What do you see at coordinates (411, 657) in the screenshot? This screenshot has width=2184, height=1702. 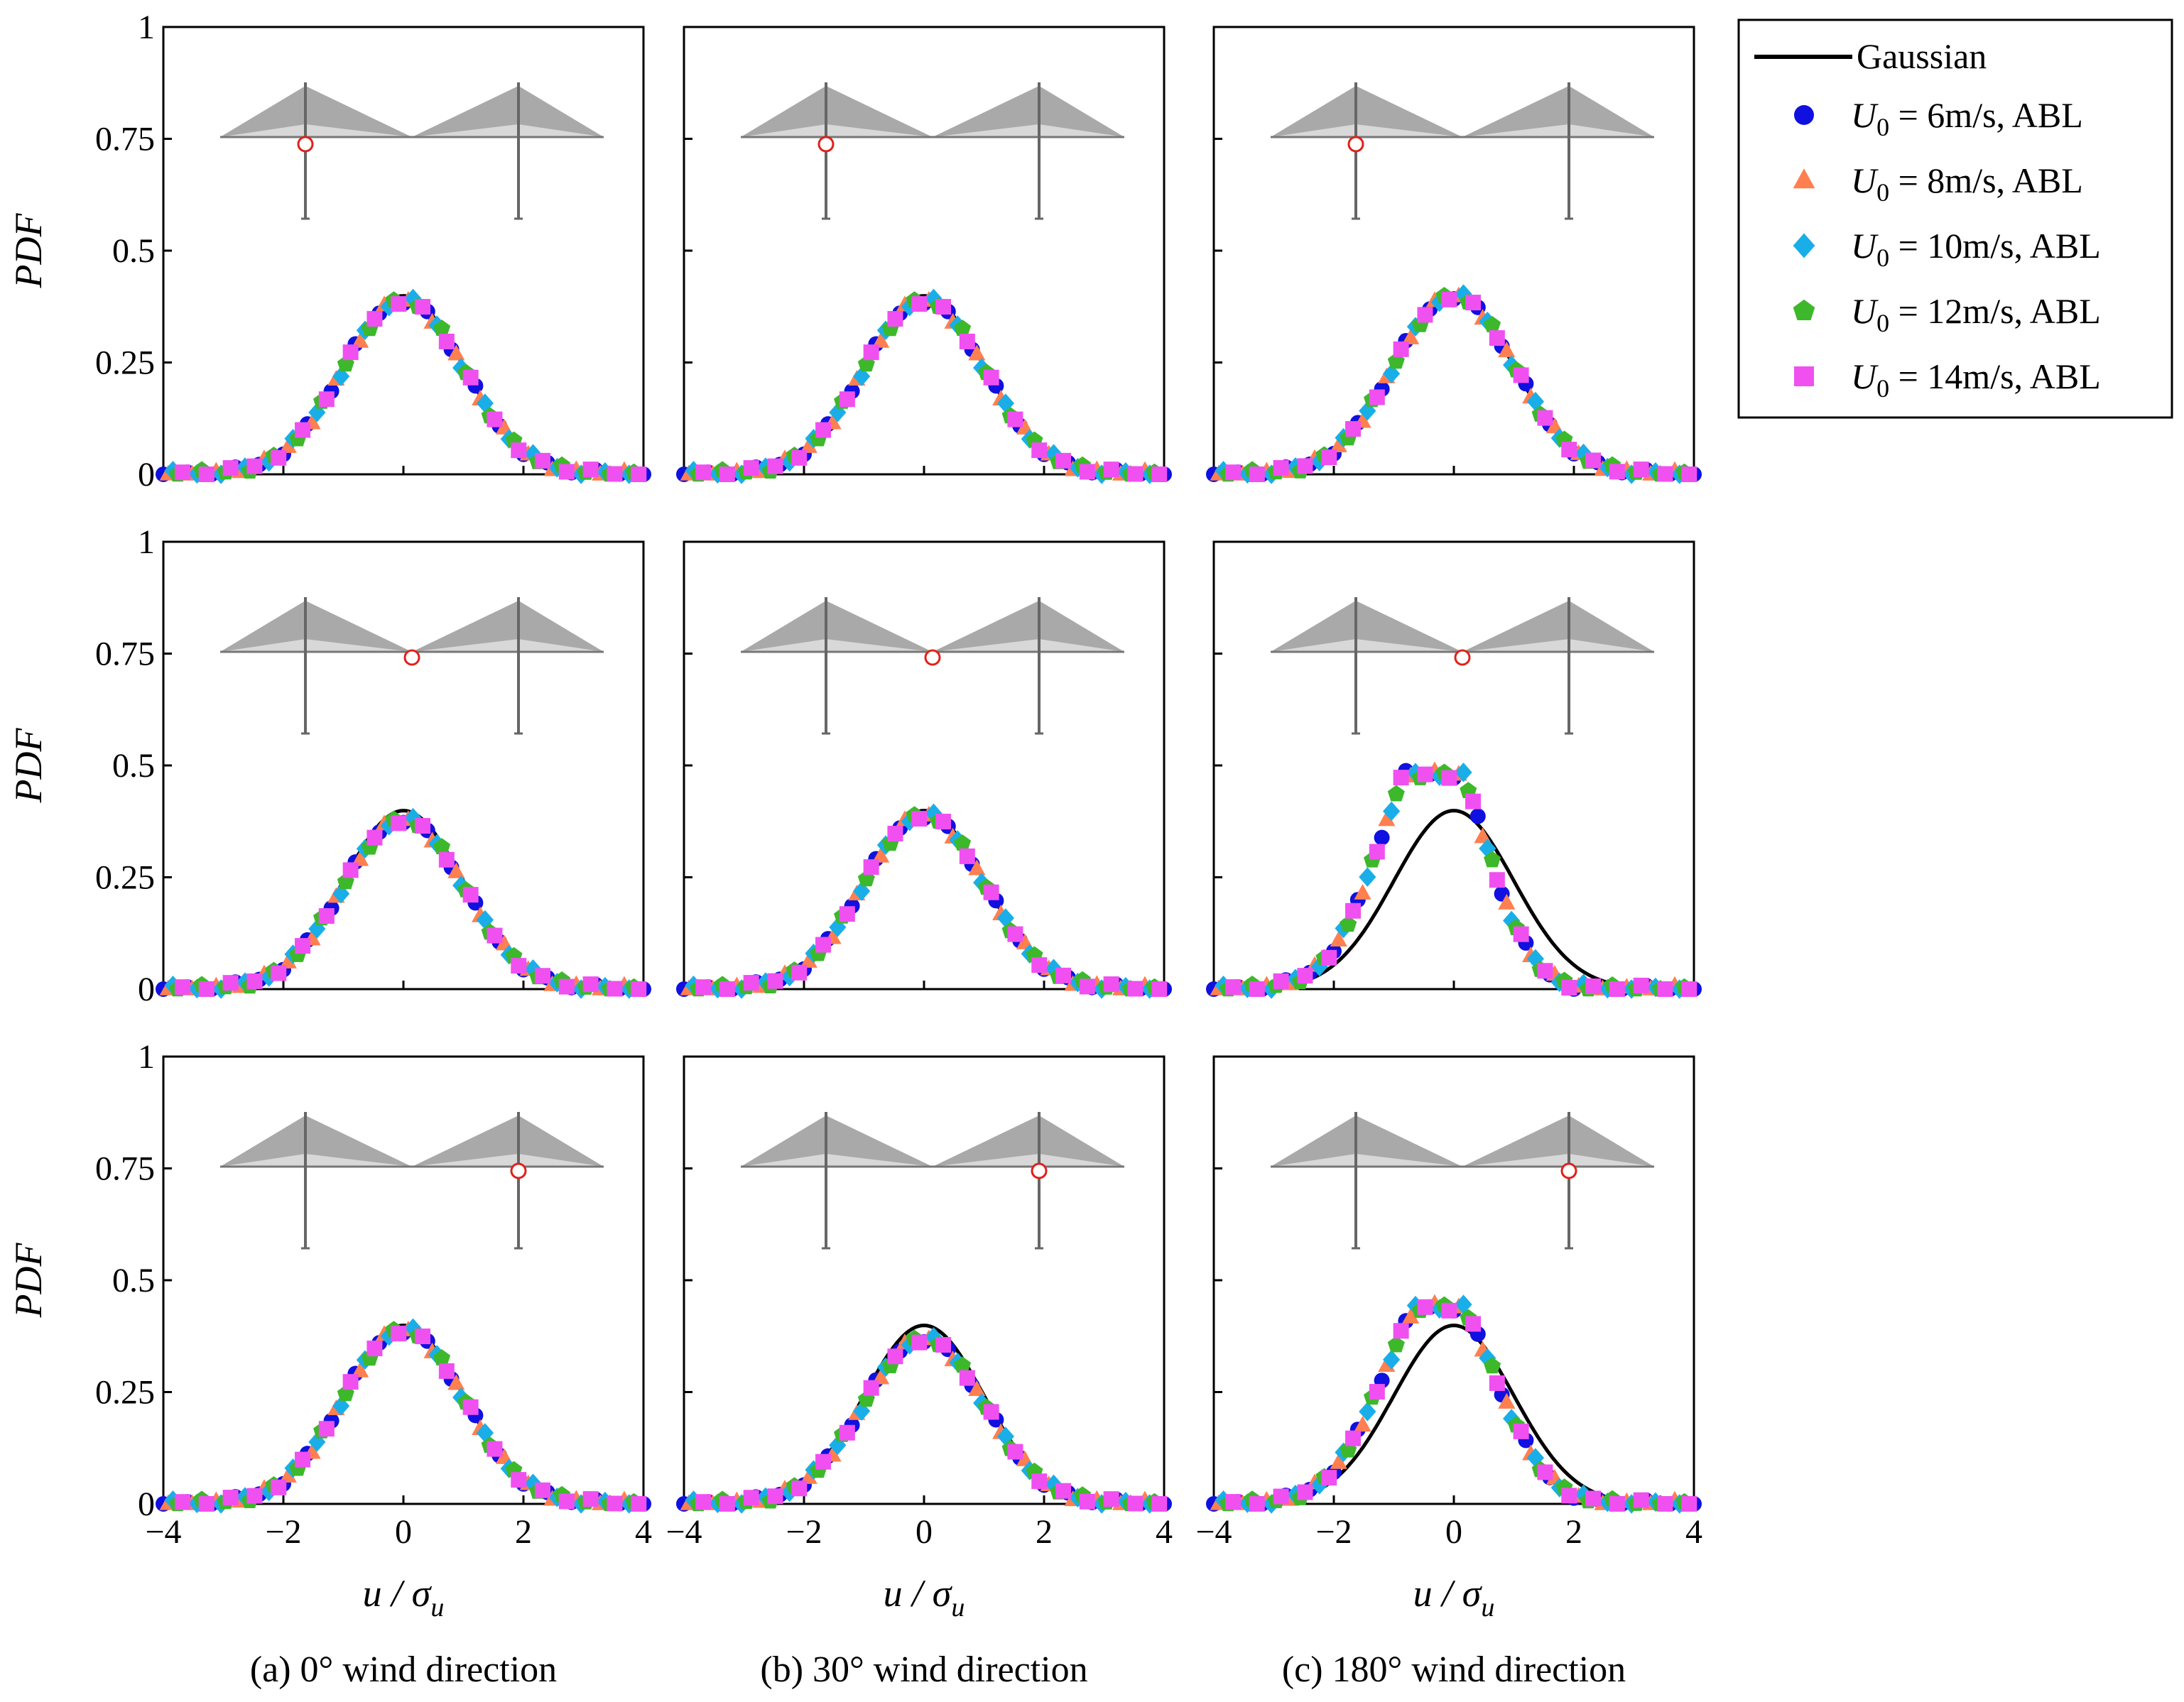 I see `probe-location-marker` at bounding box center [411, 657].